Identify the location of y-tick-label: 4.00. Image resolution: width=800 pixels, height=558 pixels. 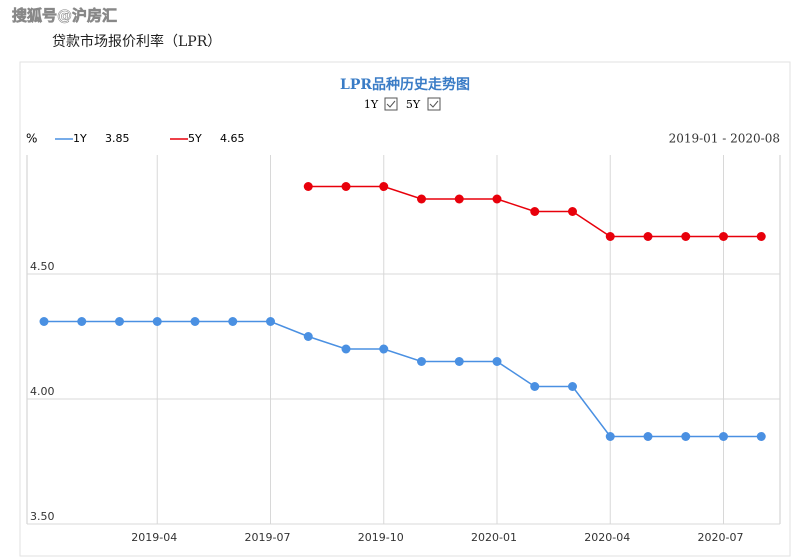
(42, 391).